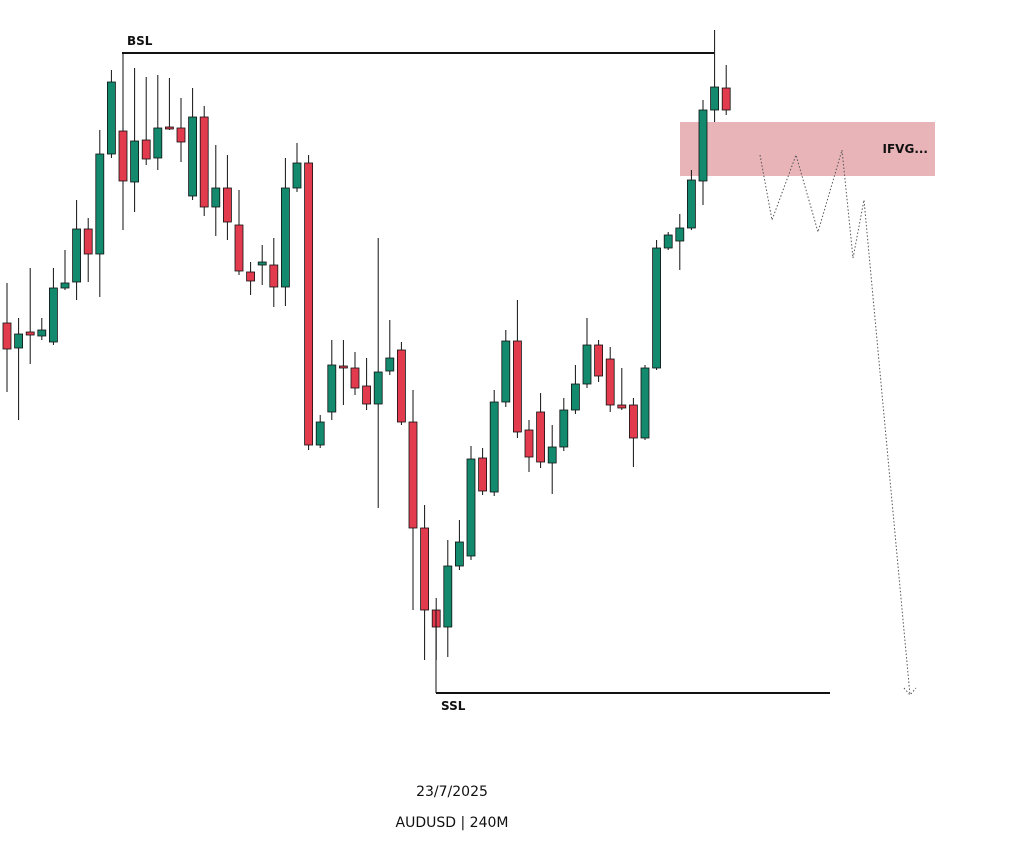  What do you see at coordinates (140, 41) in the screenshot?
I see `level-label: BSL` at bounding box center [140, 41].